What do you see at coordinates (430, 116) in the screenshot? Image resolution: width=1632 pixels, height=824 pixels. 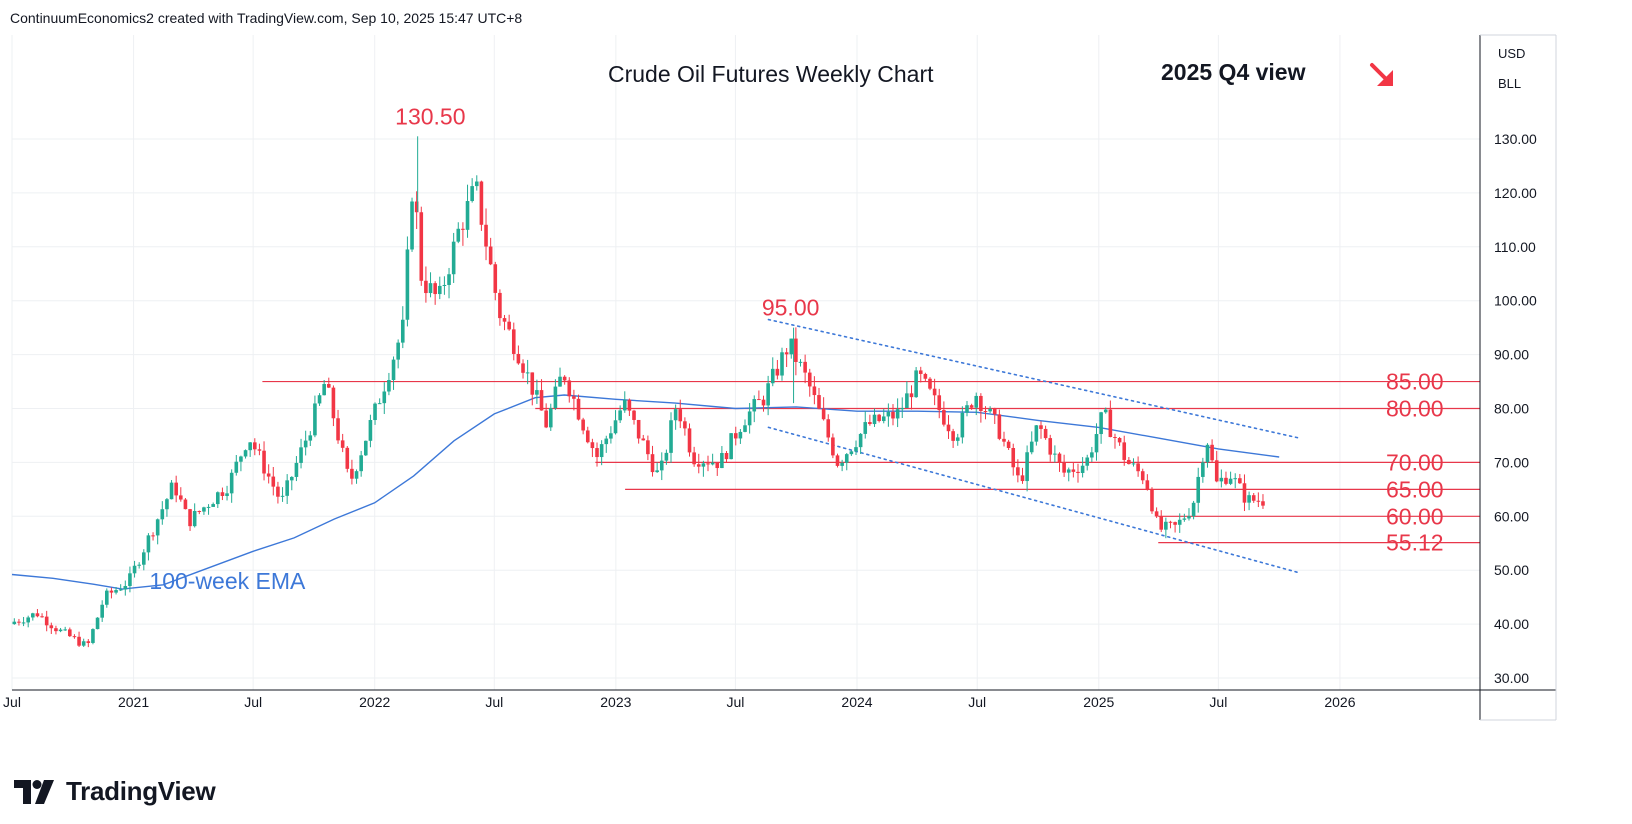 I see `extreme-label: 130.50` at bounding box center [430, 116].